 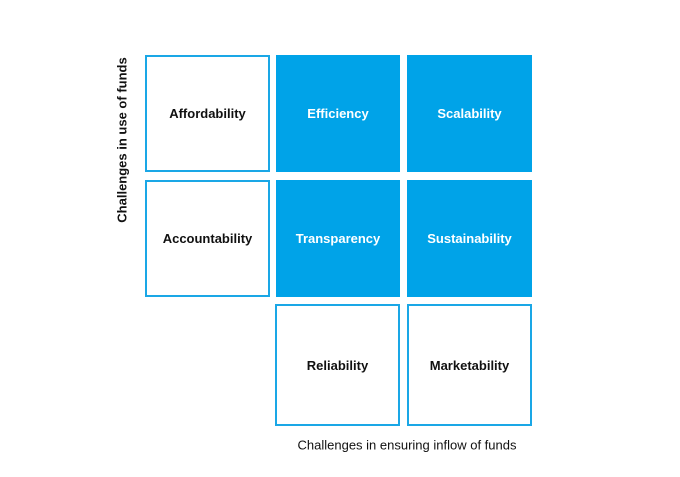 What do you see at coordinates (338, 113) in the screenshot?
I see `cell: Efficiency` at bounding box center [338, 113].